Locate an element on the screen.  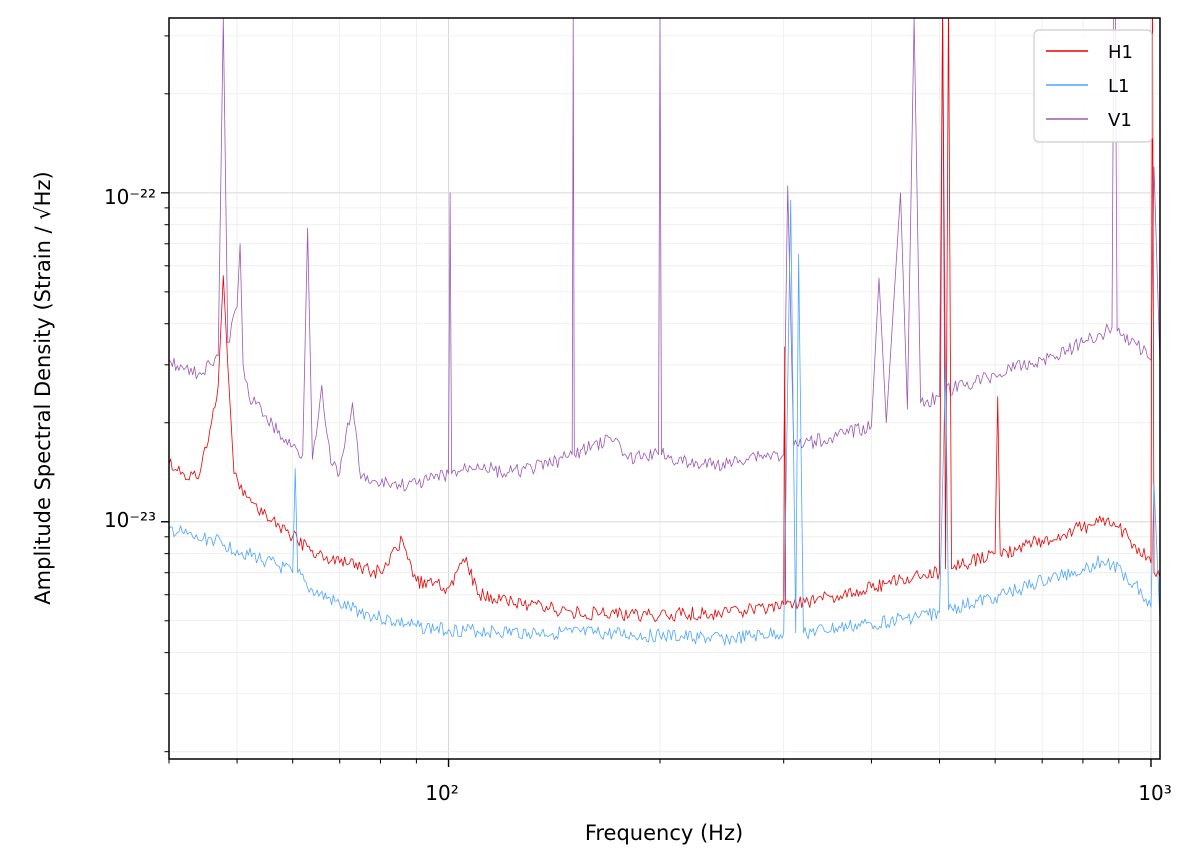
x-tick-label-100-text: 10² is located at coordinates (441, 793).